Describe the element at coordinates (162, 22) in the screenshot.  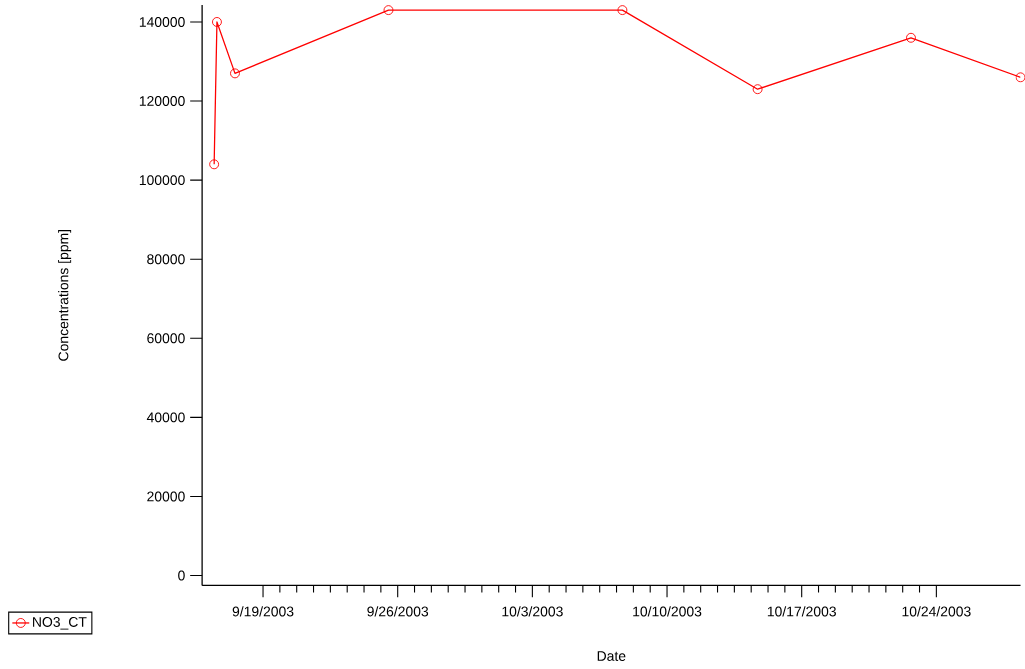
I see `y-tick-label: 140000` at that location.